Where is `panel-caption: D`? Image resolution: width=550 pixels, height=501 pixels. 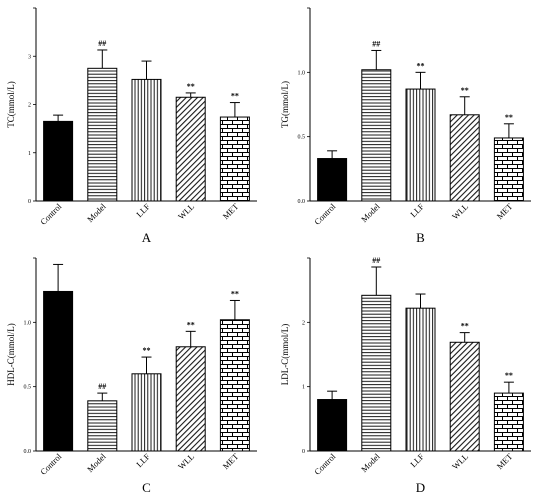
panel-caption: D is located at coordinates (420, 487).